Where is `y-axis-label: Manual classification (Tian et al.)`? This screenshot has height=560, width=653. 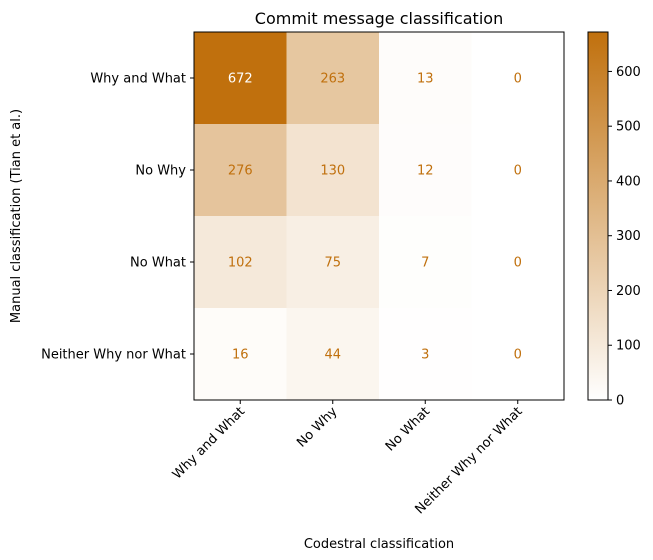
y-axis-label: Manual classification (Tian et al.) is located at coordinates (16, 216).